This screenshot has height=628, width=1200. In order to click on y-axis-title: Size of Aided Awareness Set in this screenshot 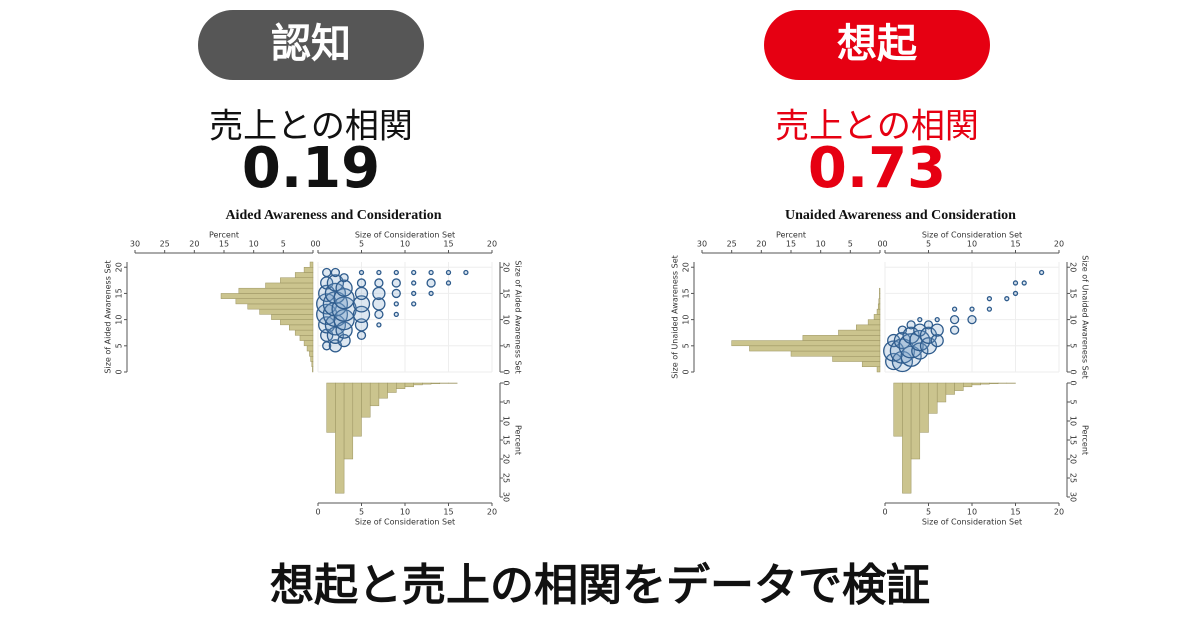, I will do `click(518, 316)`.